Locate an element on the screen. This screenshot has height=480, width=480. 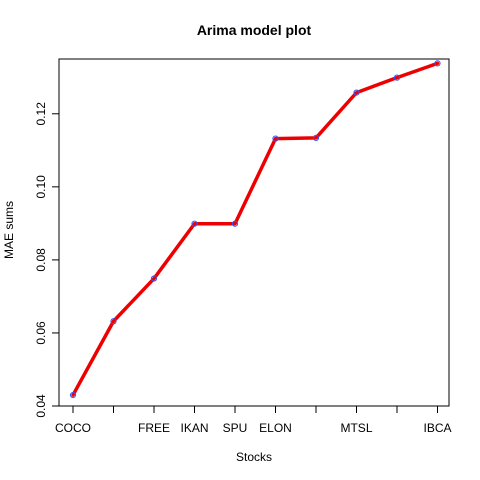
x-axis: COCO FREE IKAN SPU ELON MTSL IBCA is located at coordinates (253, 420).